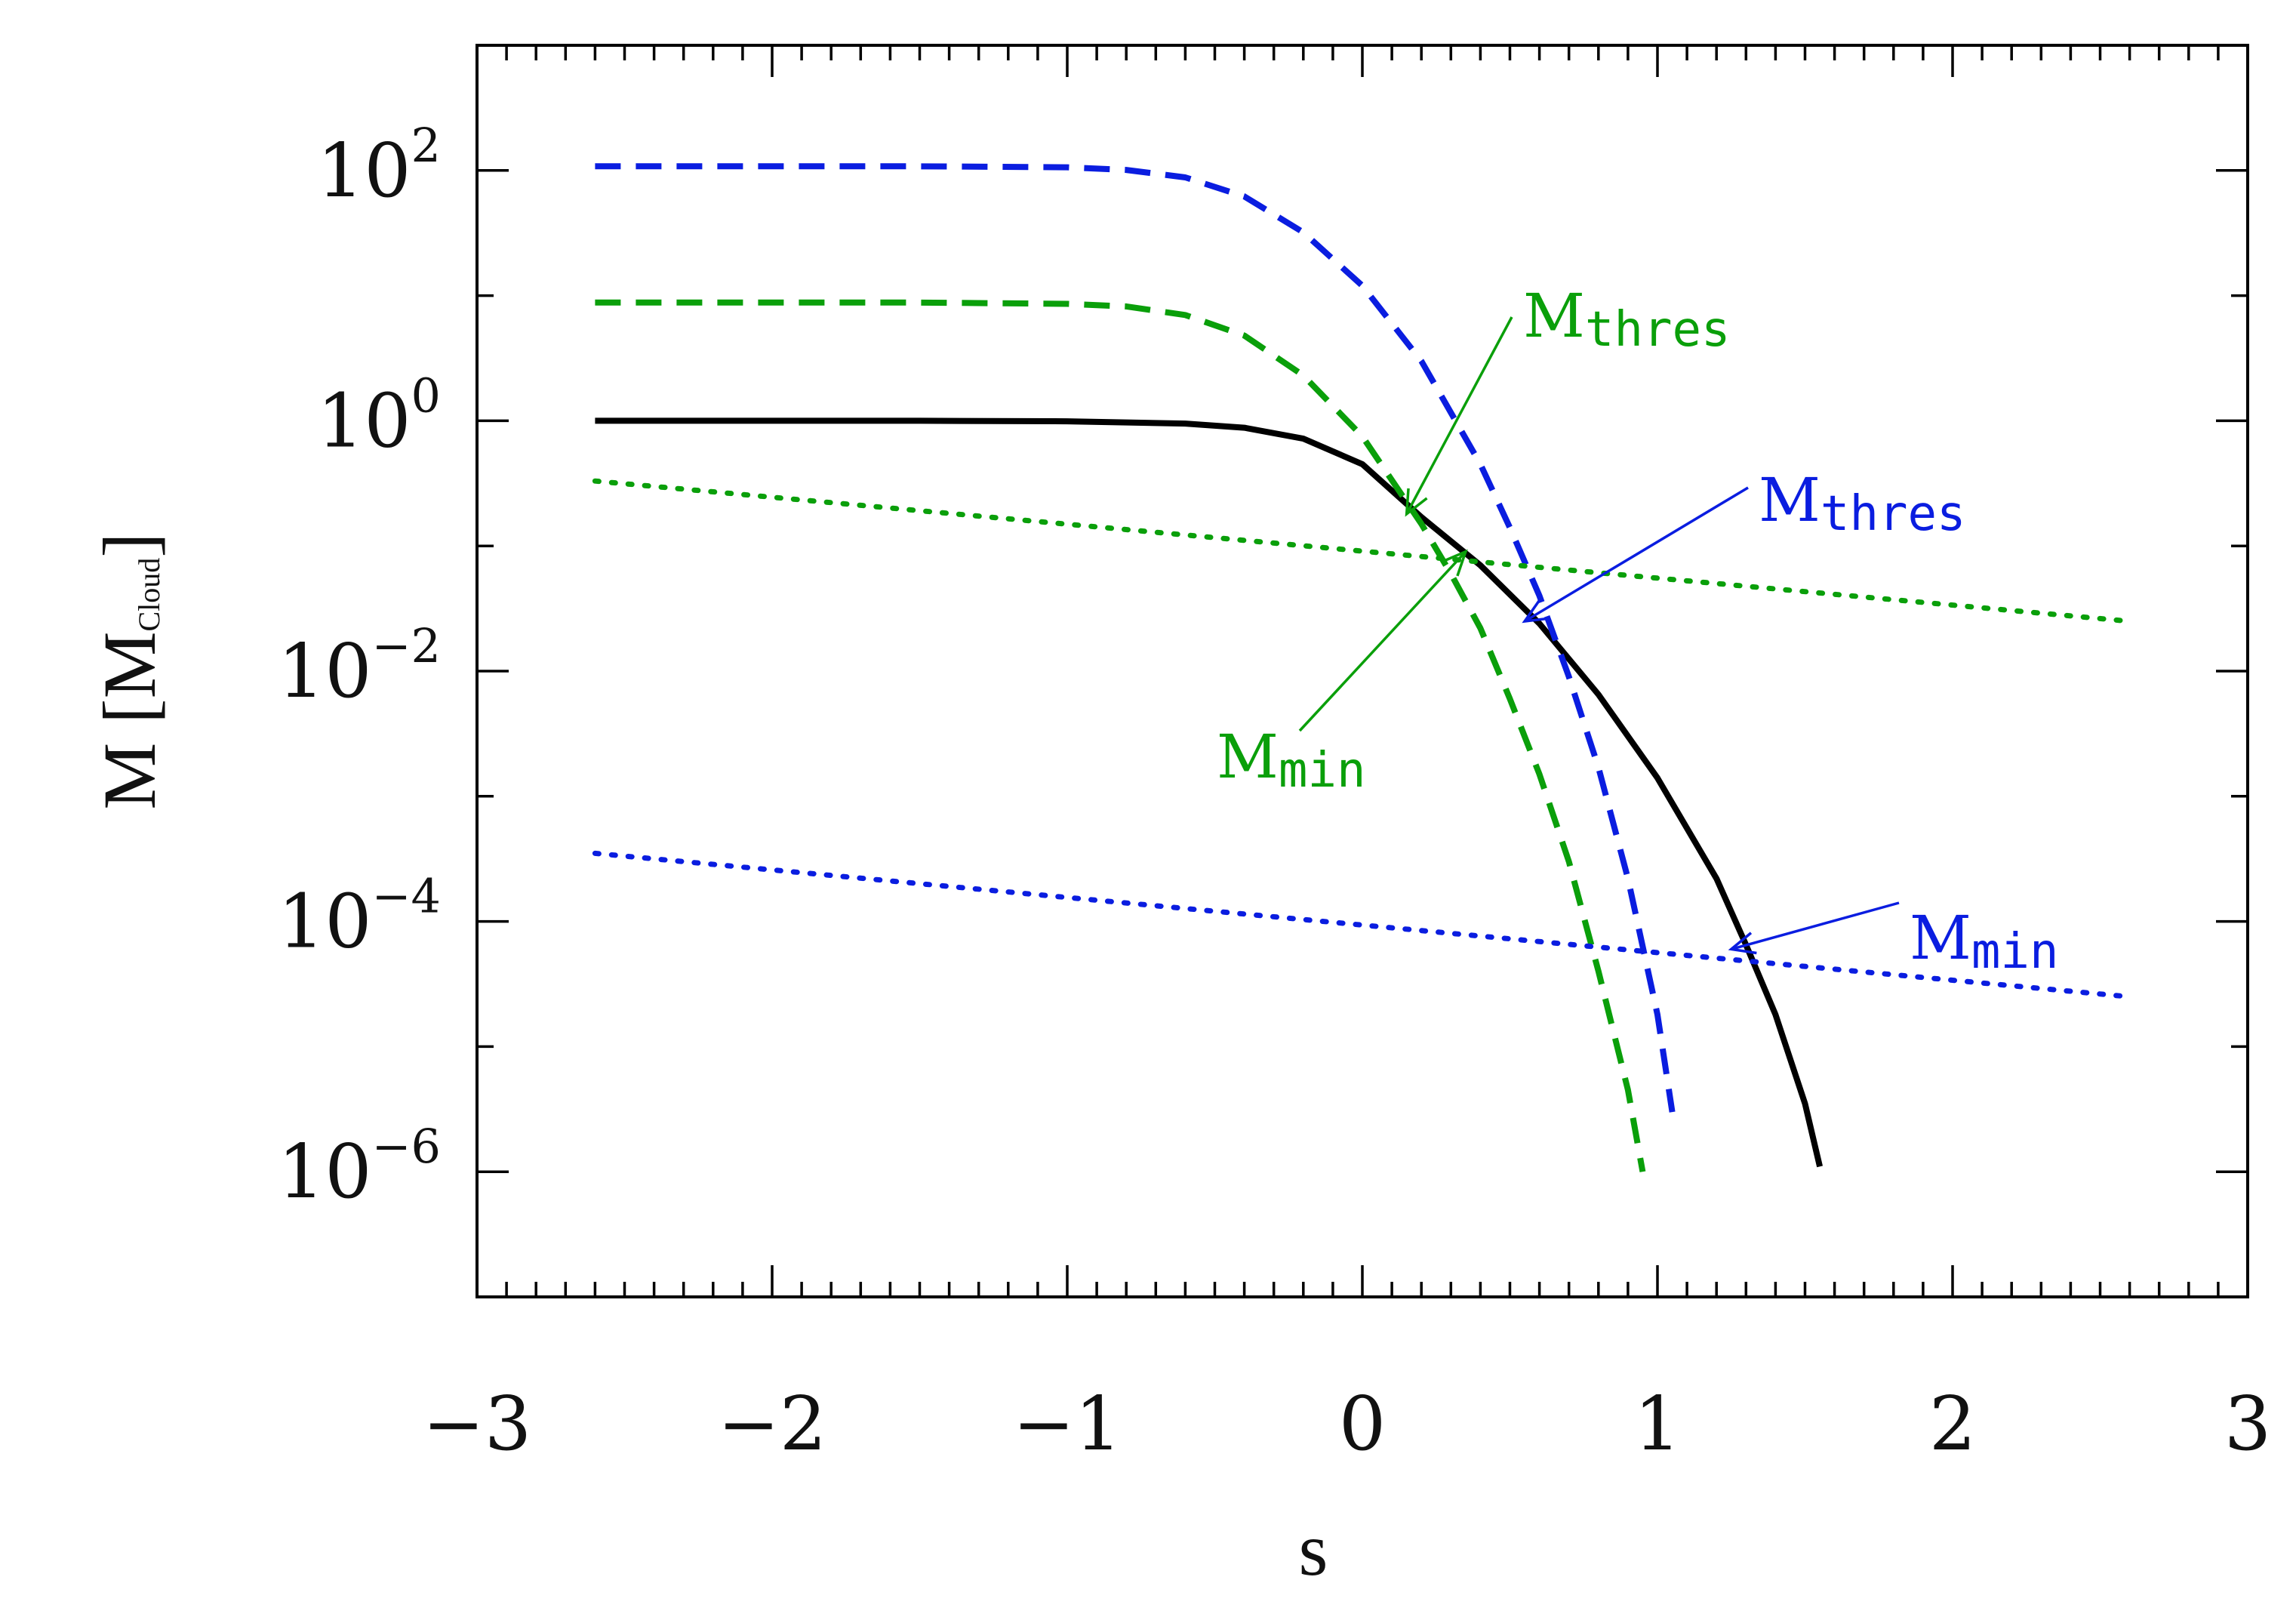 Image resolution: width=2296 pixels, height=1620 pixels. I want to click on x-tick-label: −2, so click(772, 1424).